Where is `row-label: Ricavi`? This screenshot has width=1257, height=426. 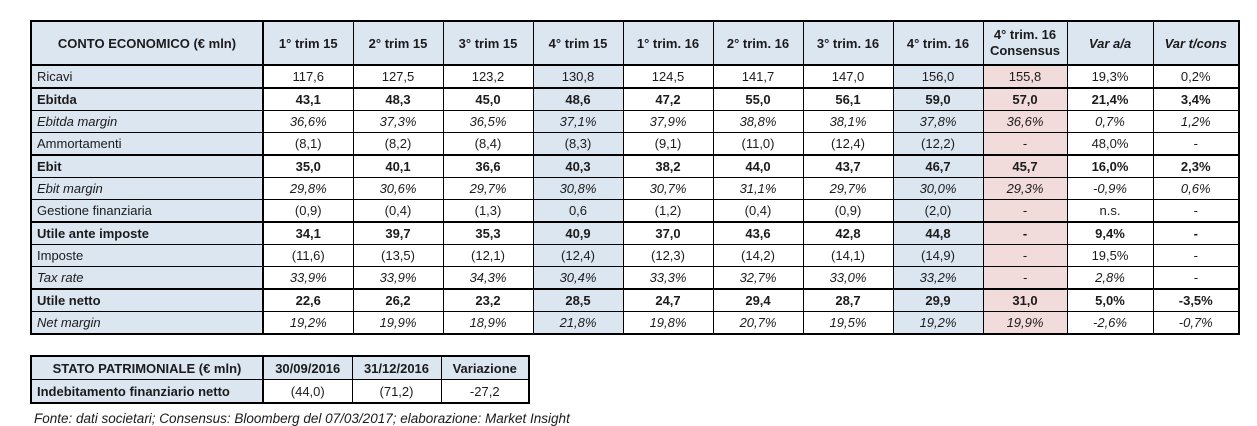 row-label: Ricavi is located at coordinates (147, 76).